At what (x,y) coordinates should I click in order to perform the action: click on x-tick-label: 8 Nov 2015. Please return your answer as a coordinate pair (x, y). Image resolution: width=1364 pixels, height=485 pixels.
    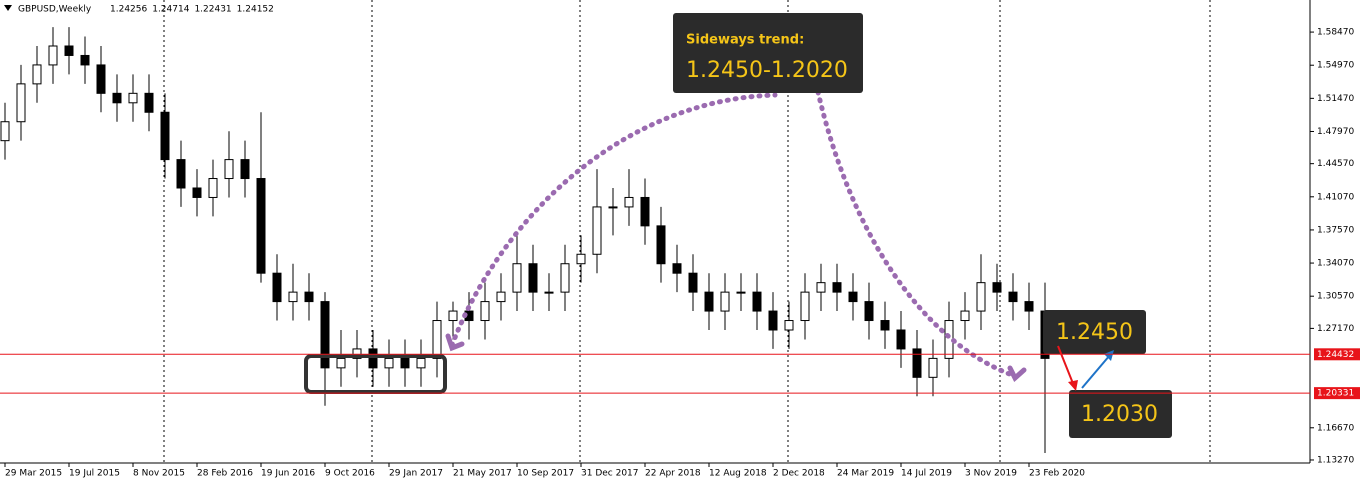
    Looking at the image, I should click on (159, 474).